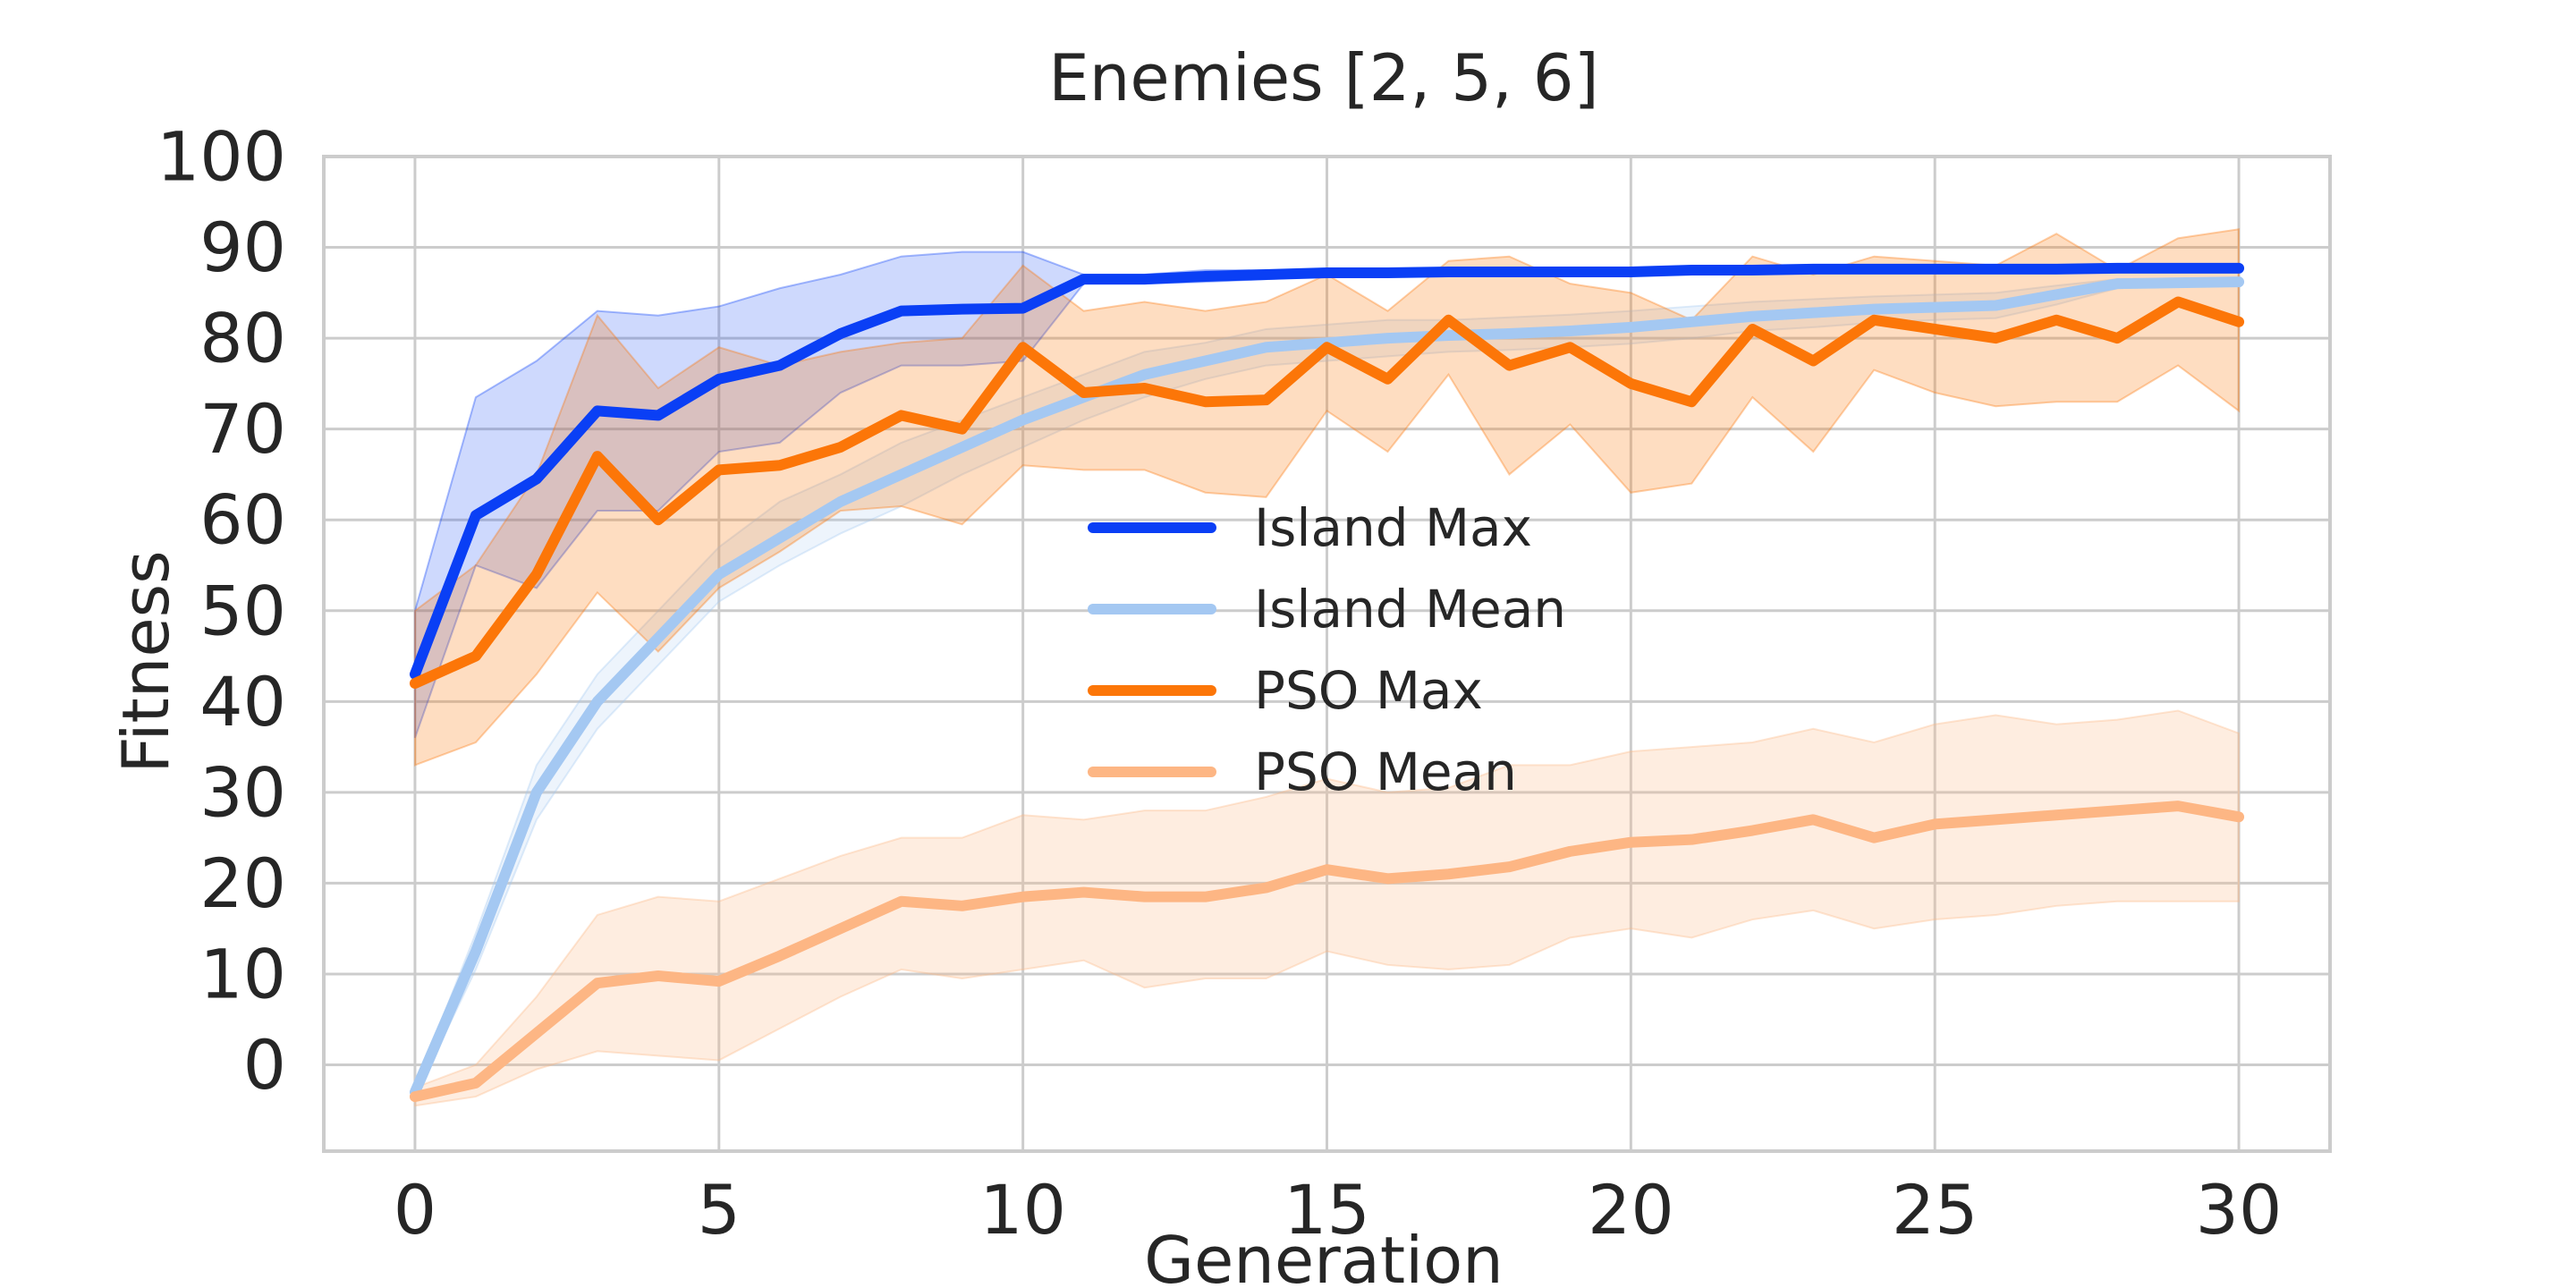 This screenshot has height=1288, width=2576. I want to click on legend-label: PSO Max, so click(1368, 690).